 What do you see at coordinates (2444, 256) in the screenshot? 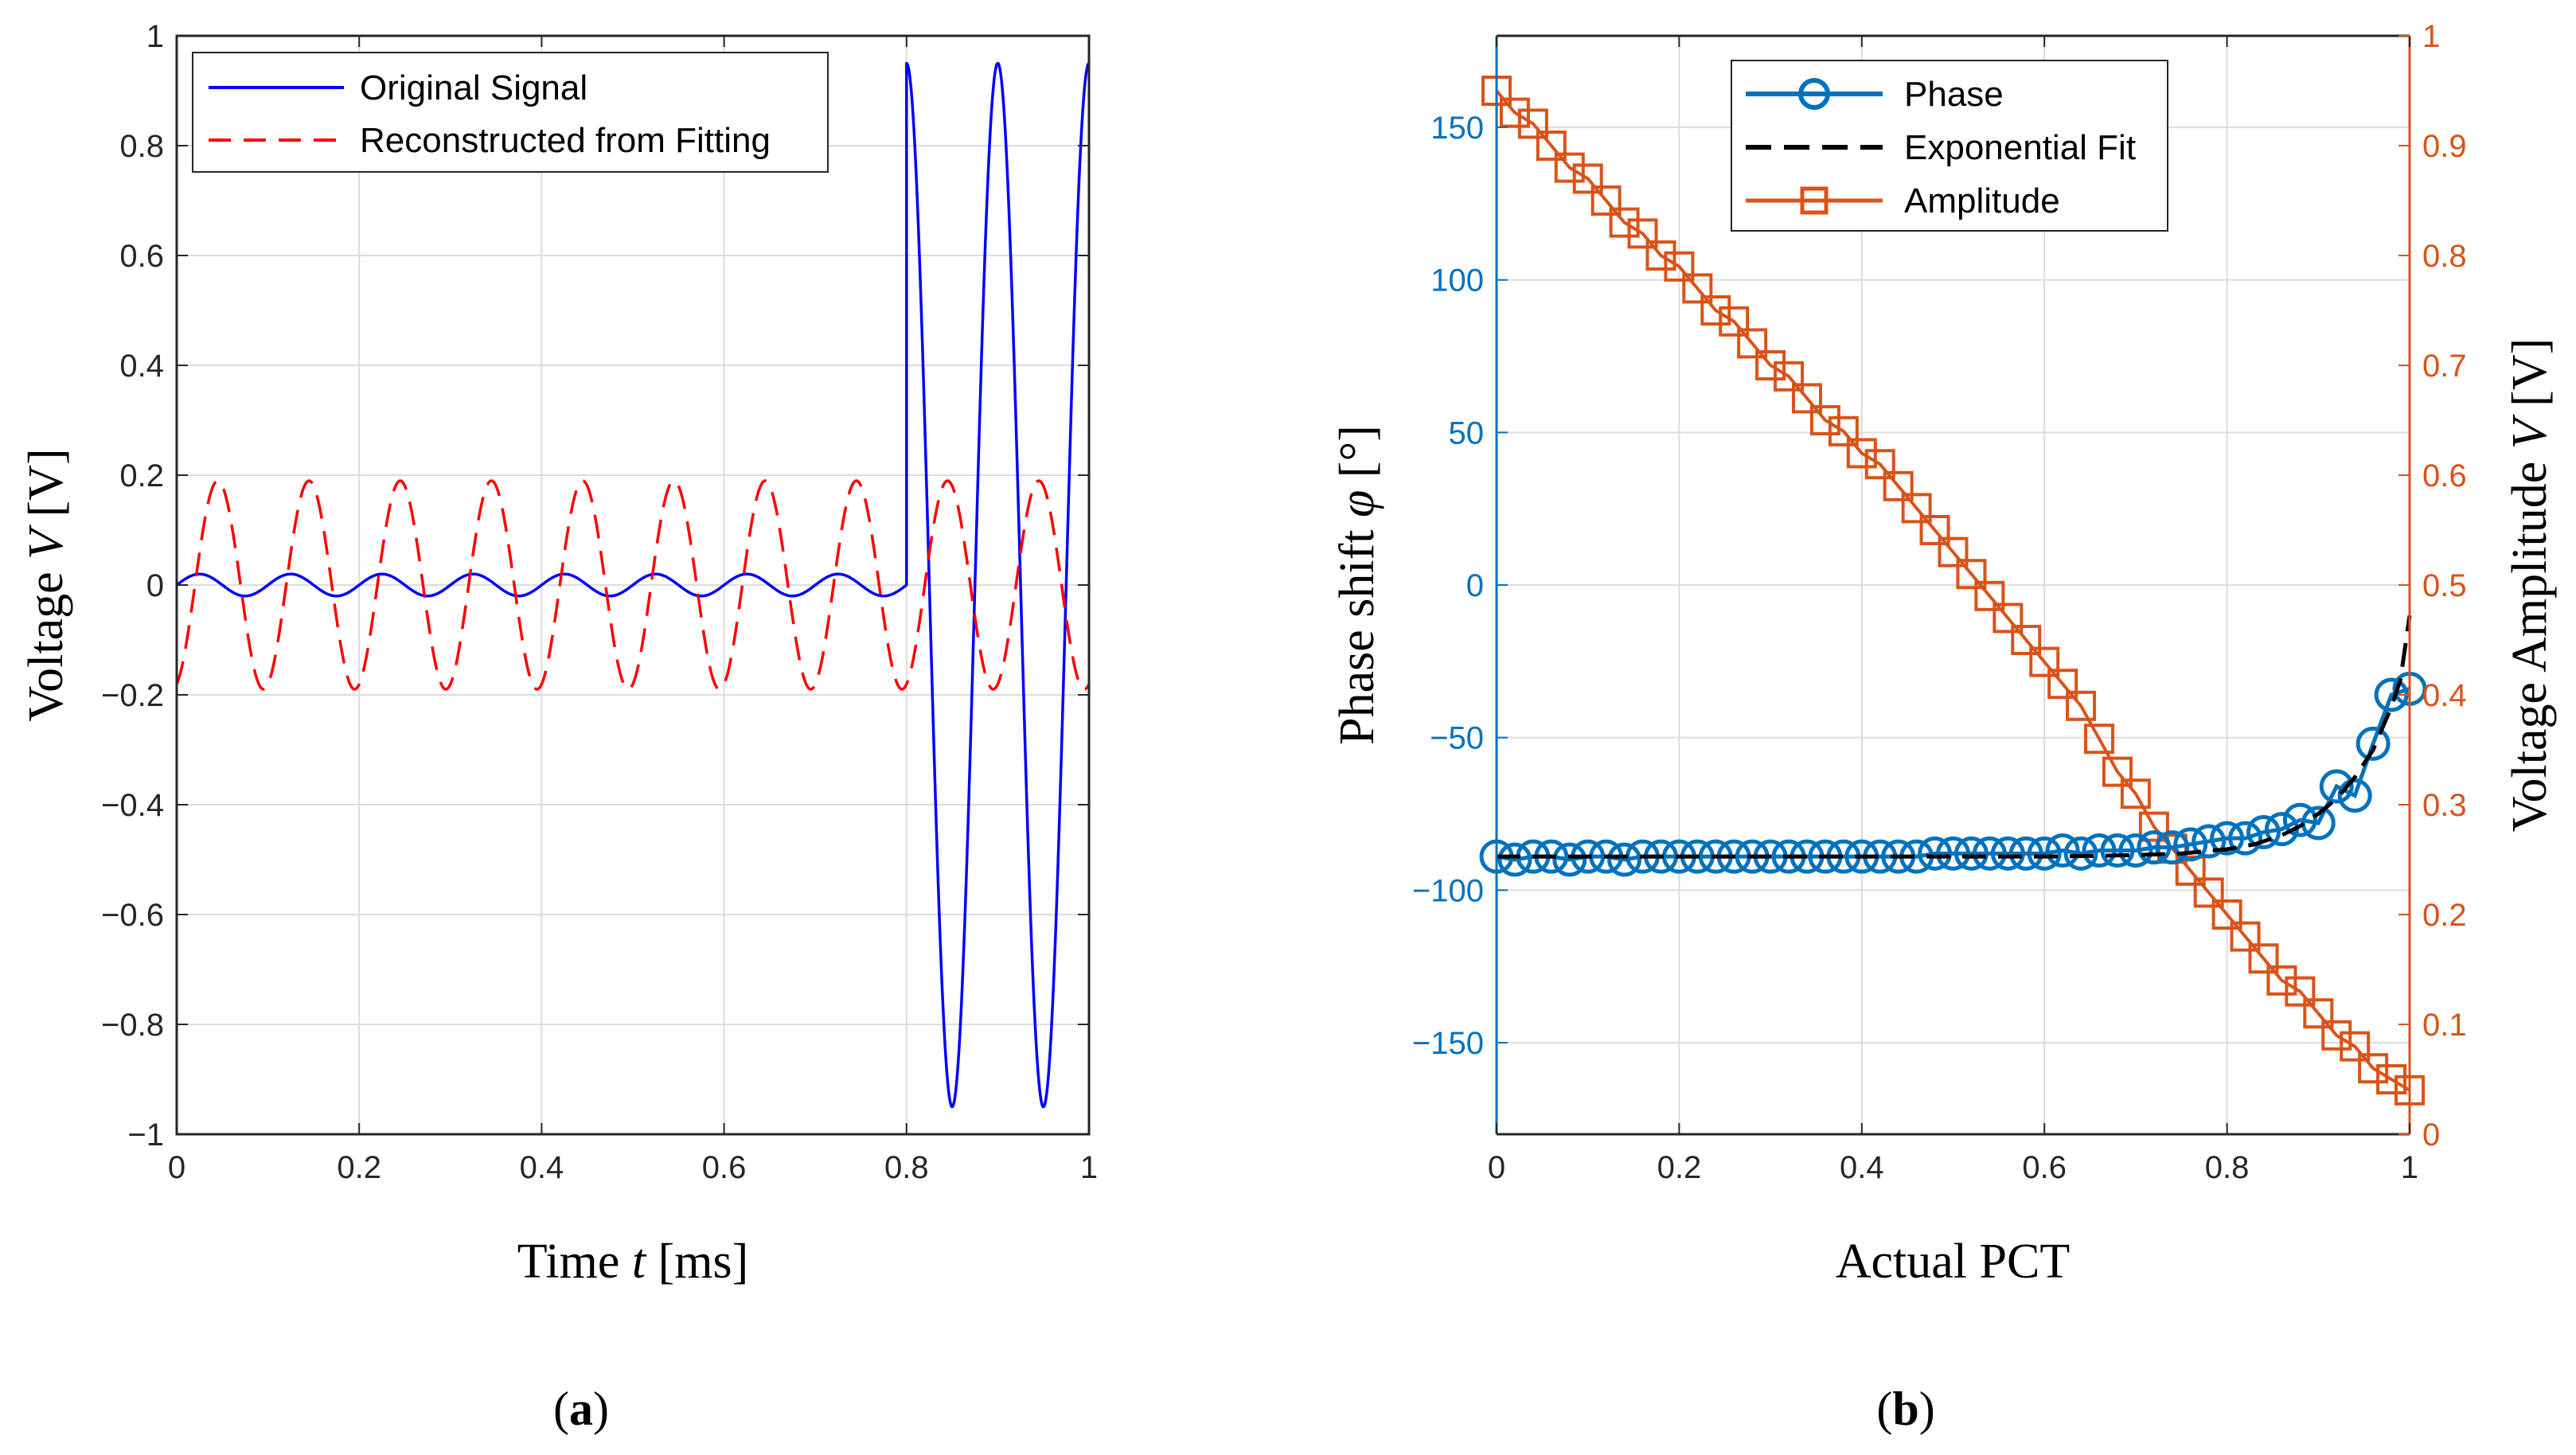
I see `panel-b-right-ytick-label: 0.8` at bounding box center [2444, 256].